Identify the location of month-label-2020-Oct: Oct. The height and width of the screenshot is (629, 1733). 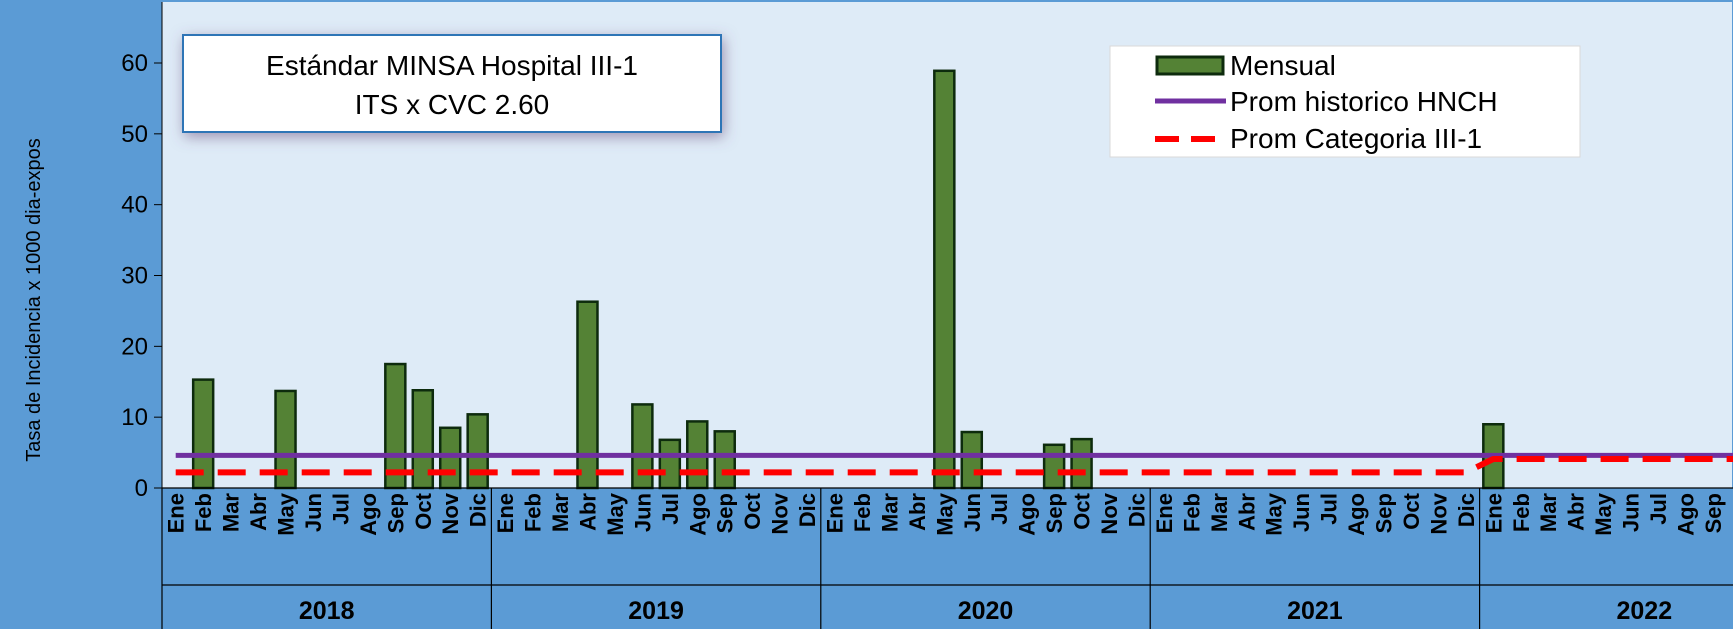
(1082, 510).